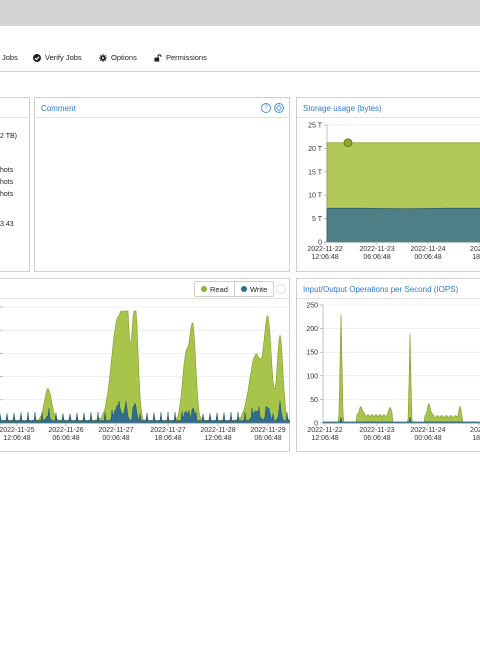 Image resolution: width=480 pixels, height=650 pixels. I want to click on toolbar-permissions-label: Permissions, so click(186, 57).